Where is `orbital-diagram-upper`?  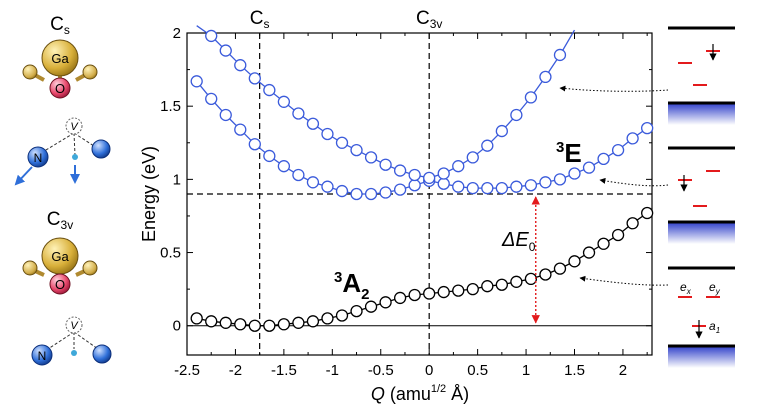 orbital-diagram-upper is located at coordinates (701, 75).